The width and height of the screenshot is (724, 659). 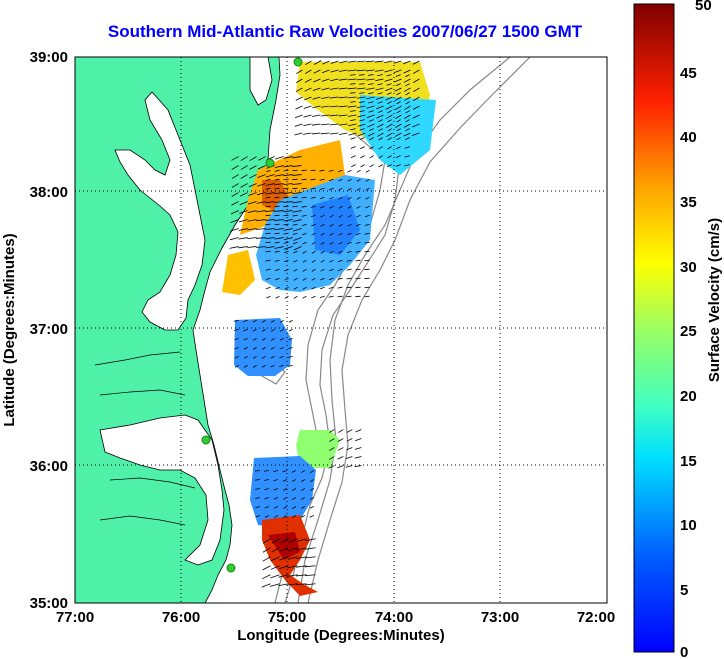 I want to click on colorbar-tick-label: 40, so click(x=688, y=137).